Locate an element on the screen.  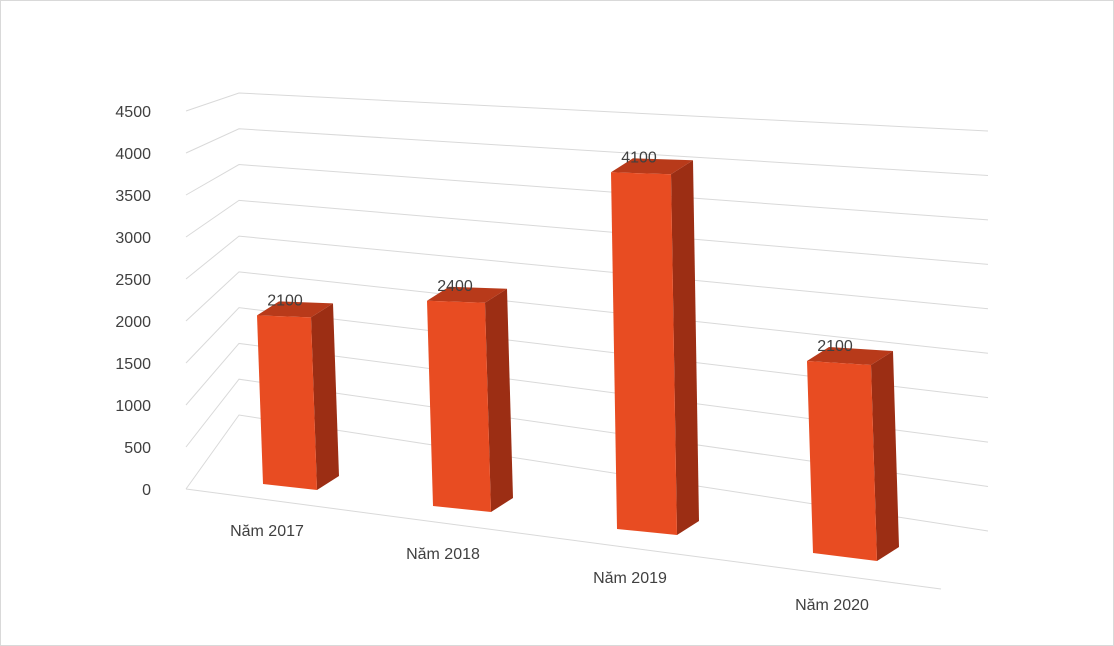
x-category-label: Năm 2020 is located at coordinates (832, 605).